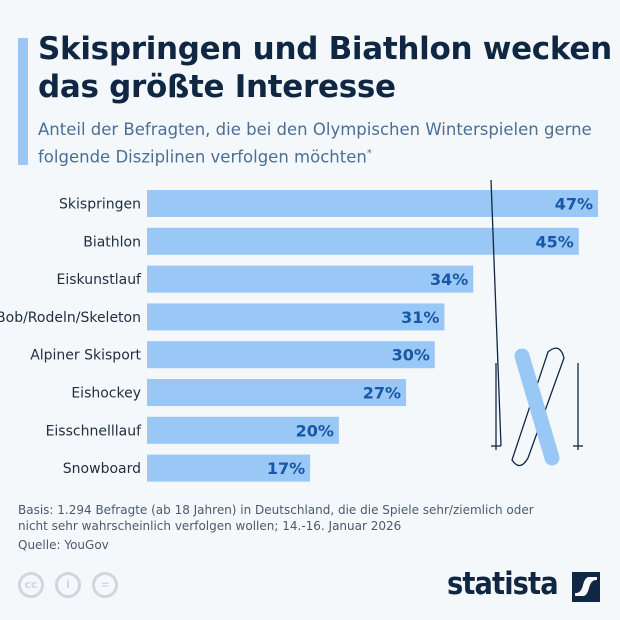  I want to click on value-label: 20%, so click(315, 430).